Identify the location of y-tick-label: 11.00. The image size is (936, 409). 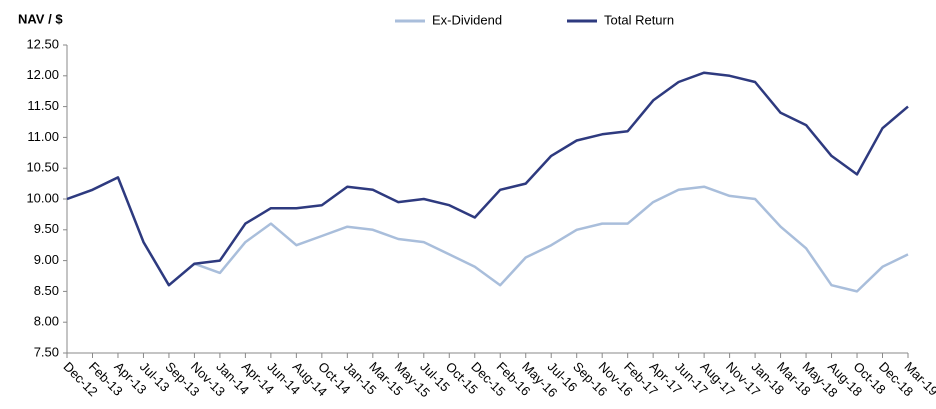
(43, 136).